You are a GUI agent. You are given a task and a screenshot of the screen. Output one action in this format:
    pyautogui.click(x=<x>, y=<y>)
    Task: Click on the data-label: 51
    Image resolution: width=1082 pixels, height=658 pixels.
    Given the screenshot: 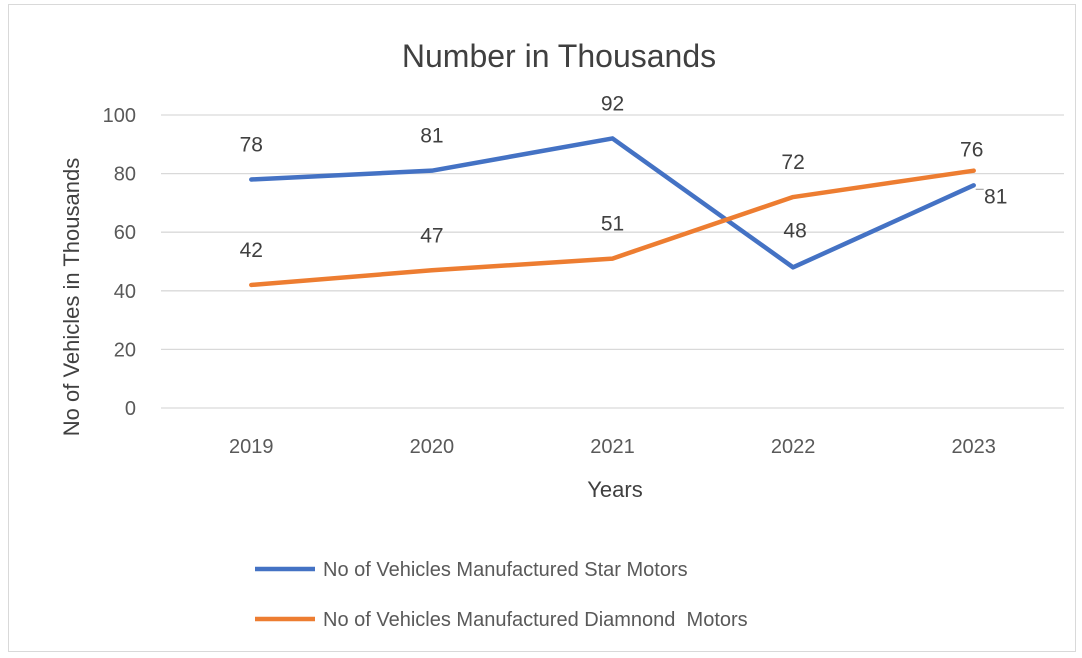 What is the action you would take?
    pyautogui.click(x=612, y=224)
    